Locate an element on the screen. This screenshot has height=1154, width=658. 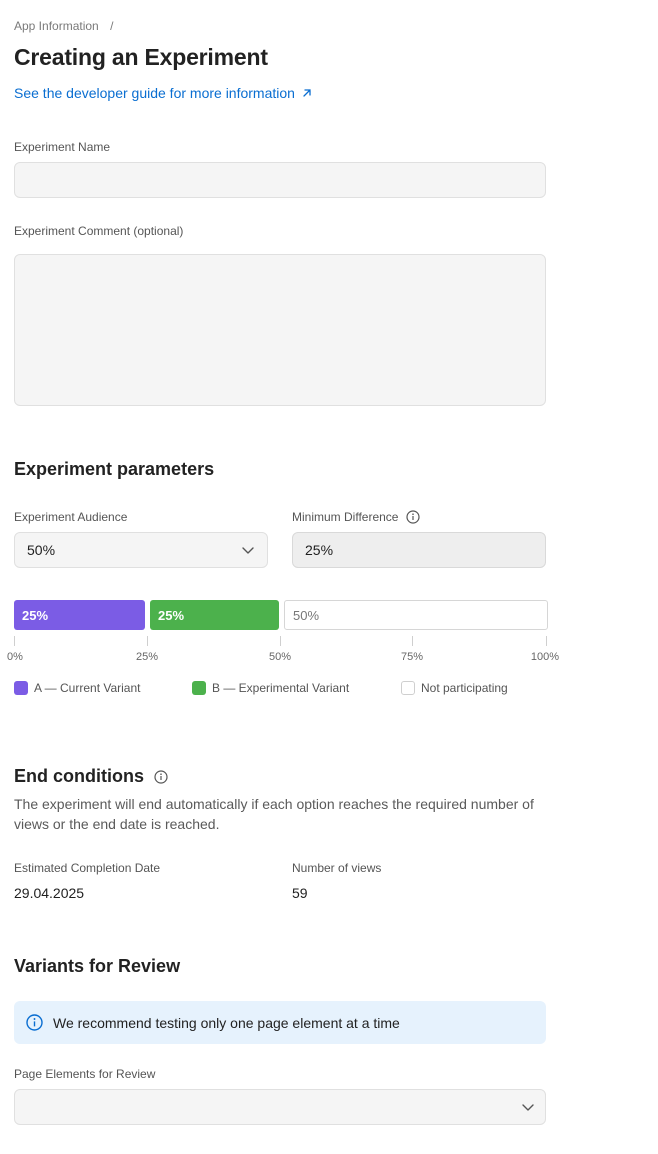
legend-item-variant-a: A — Current Variant is located at coordinates (77, 688).